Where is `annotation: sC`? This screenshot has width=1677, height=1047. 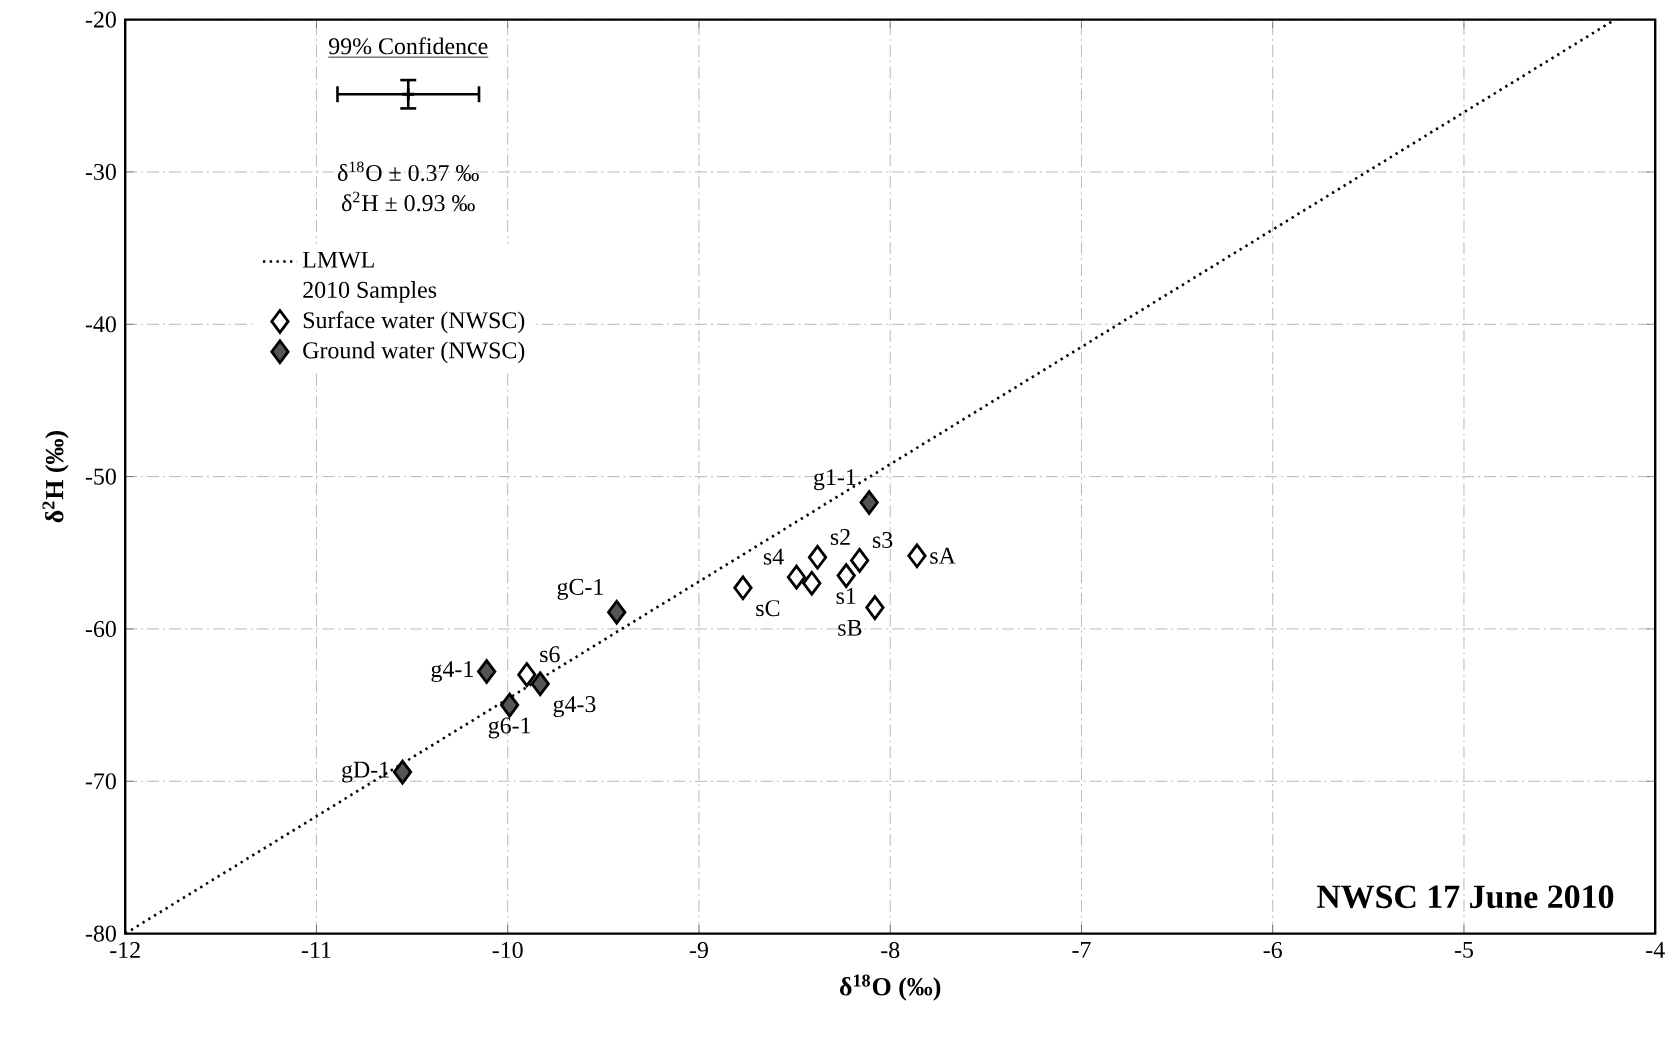 annotation: sC is located at coordinates (768, 608).